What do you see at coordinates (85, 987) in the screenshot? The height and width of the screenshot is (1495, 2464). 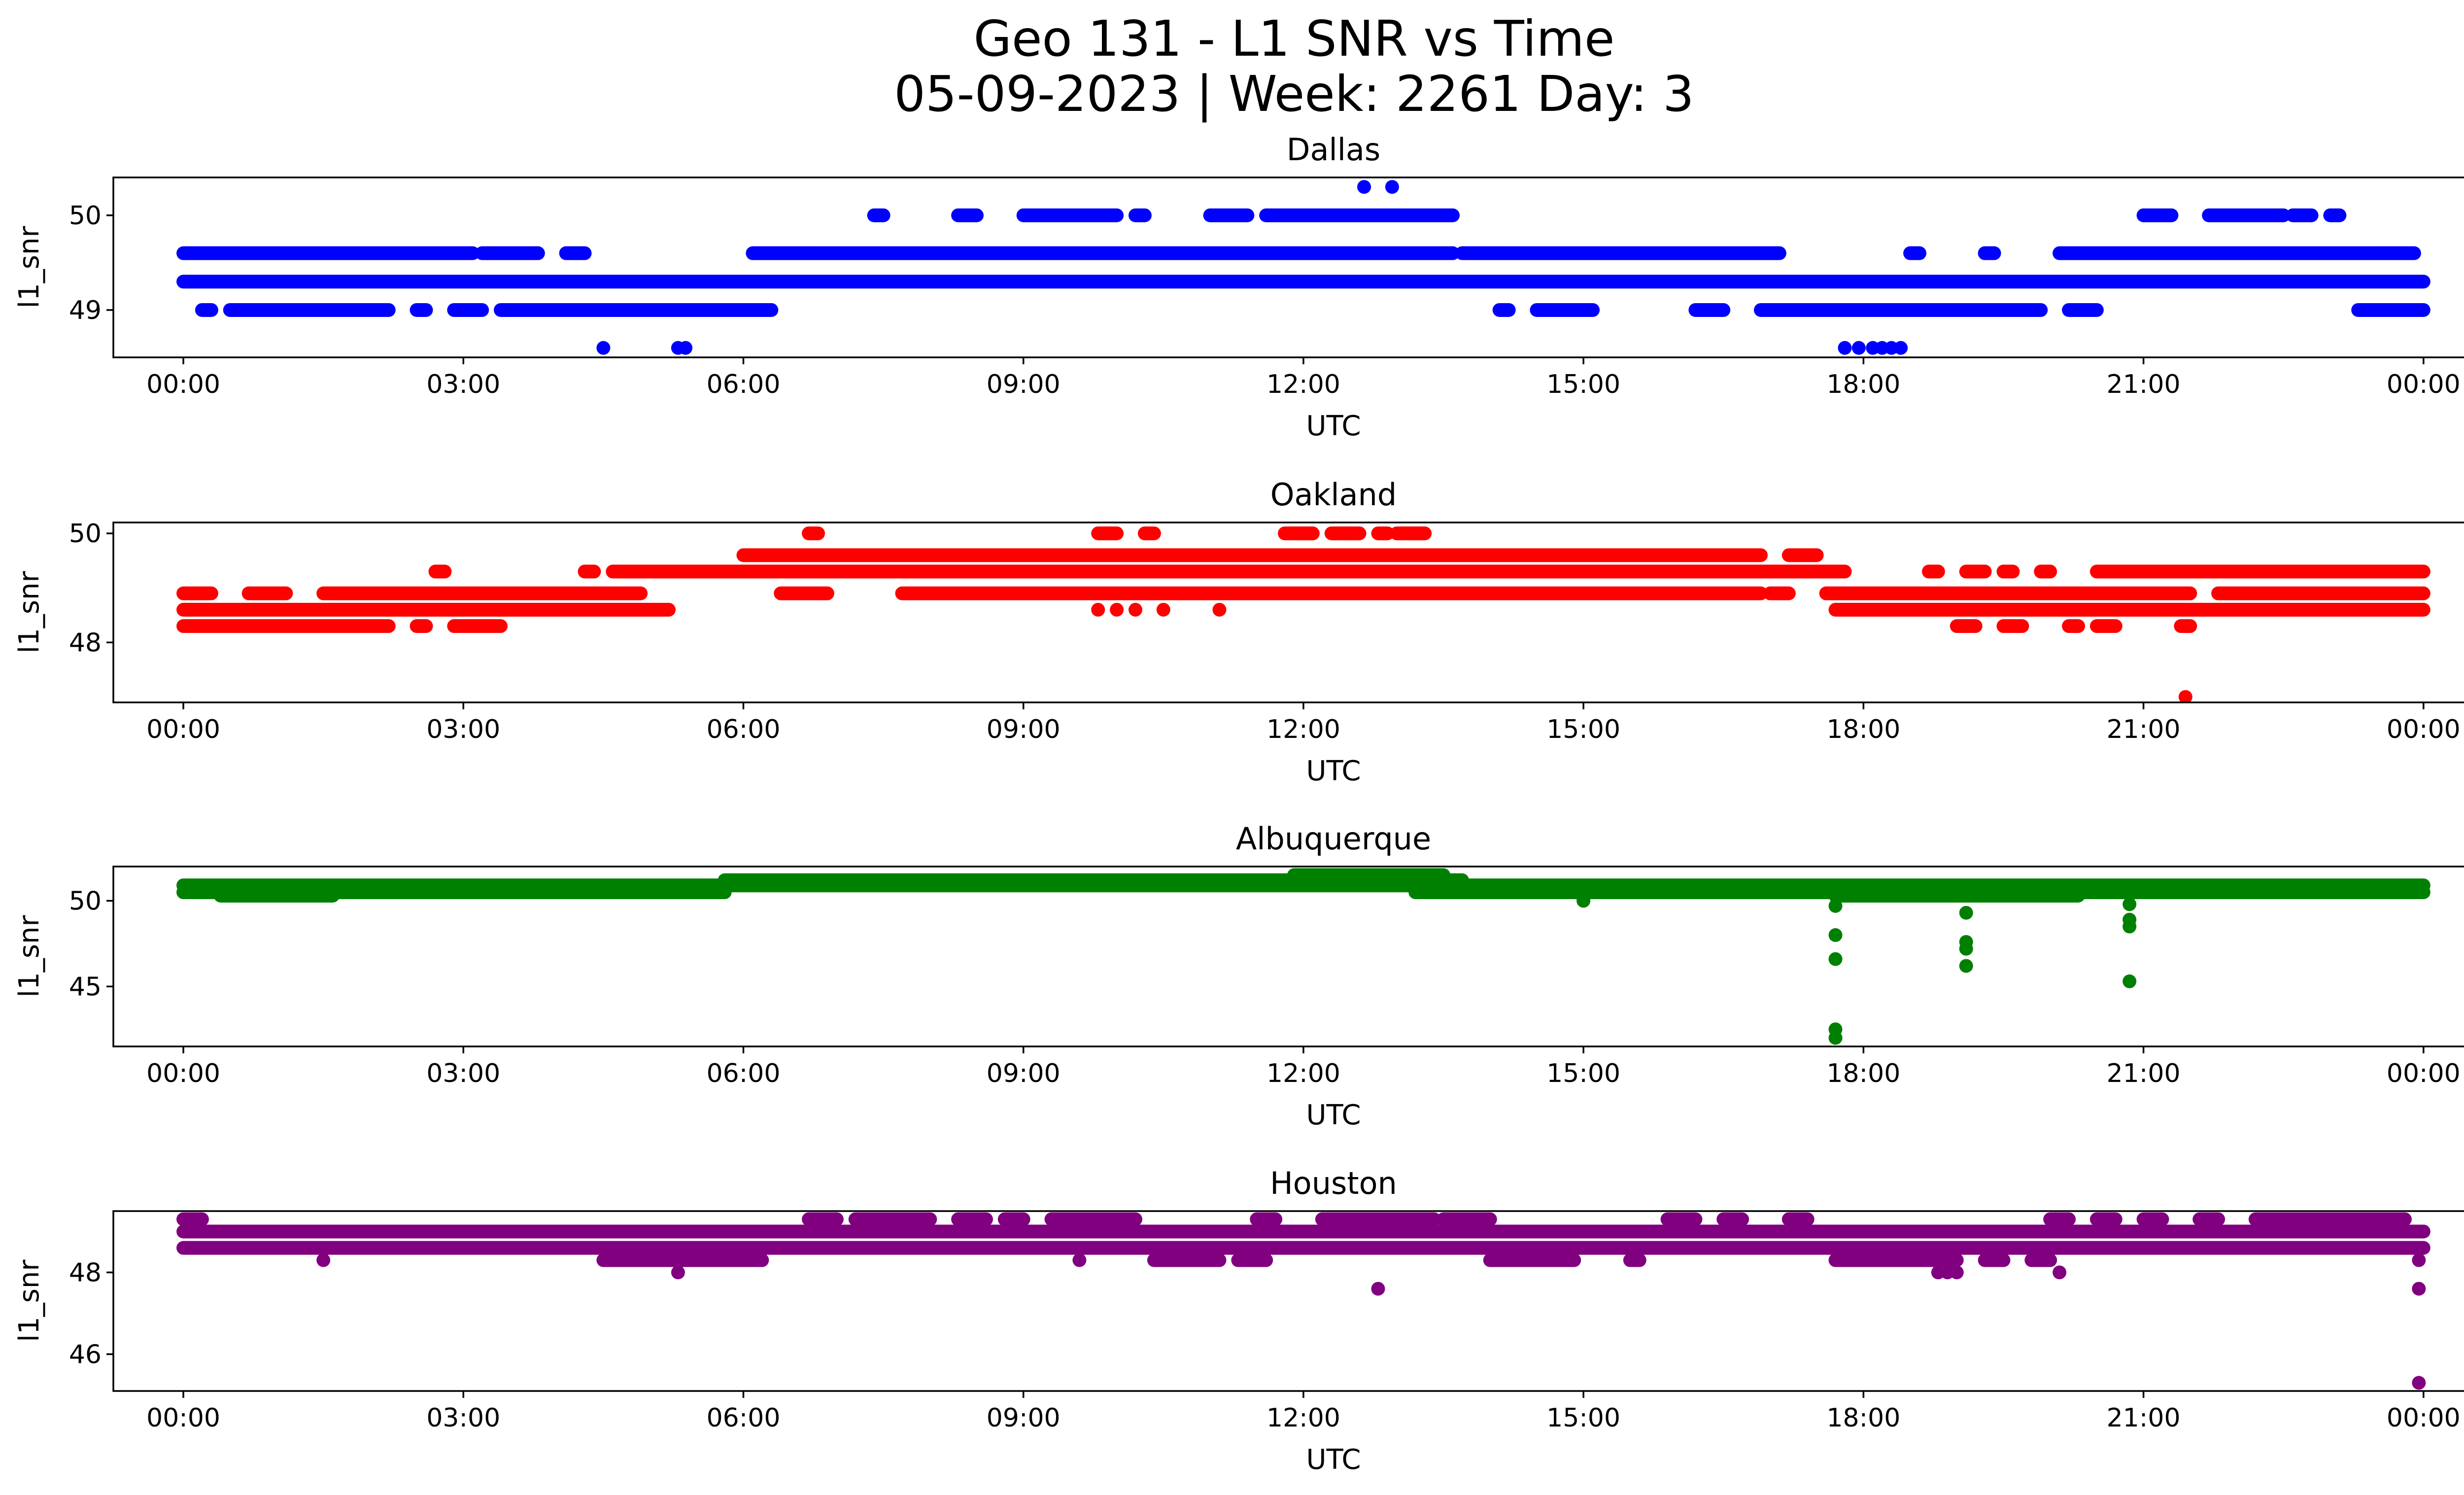 I see `y-tick-label: 45` at bounding box center [85, 987].